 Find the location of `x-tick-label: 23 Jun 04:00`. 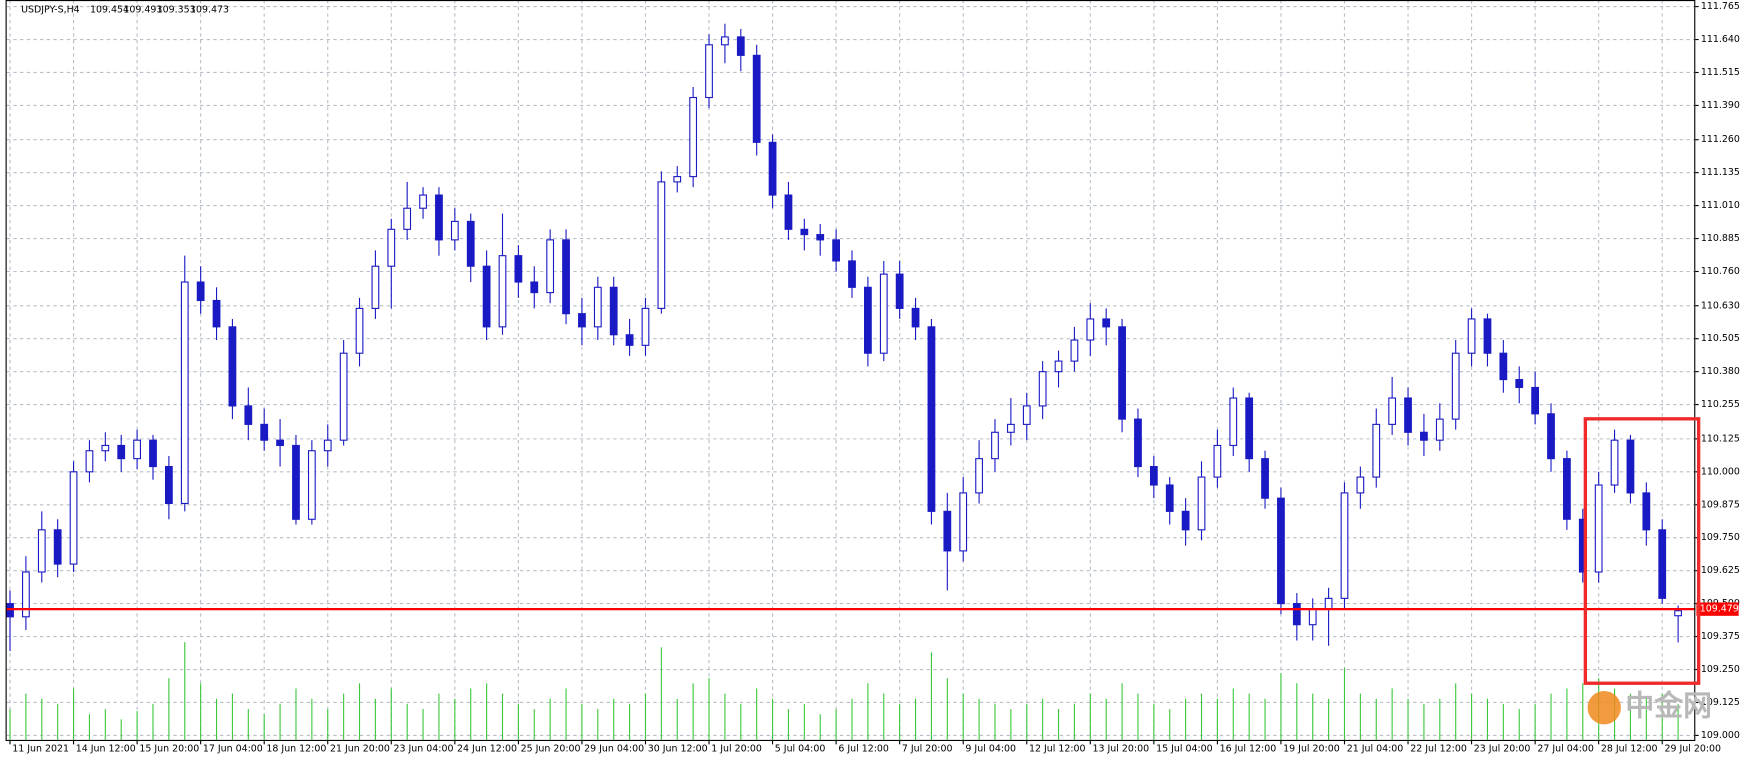

x-tick-label: 23 Jun 04:00 is located at coordinates (424, 748).